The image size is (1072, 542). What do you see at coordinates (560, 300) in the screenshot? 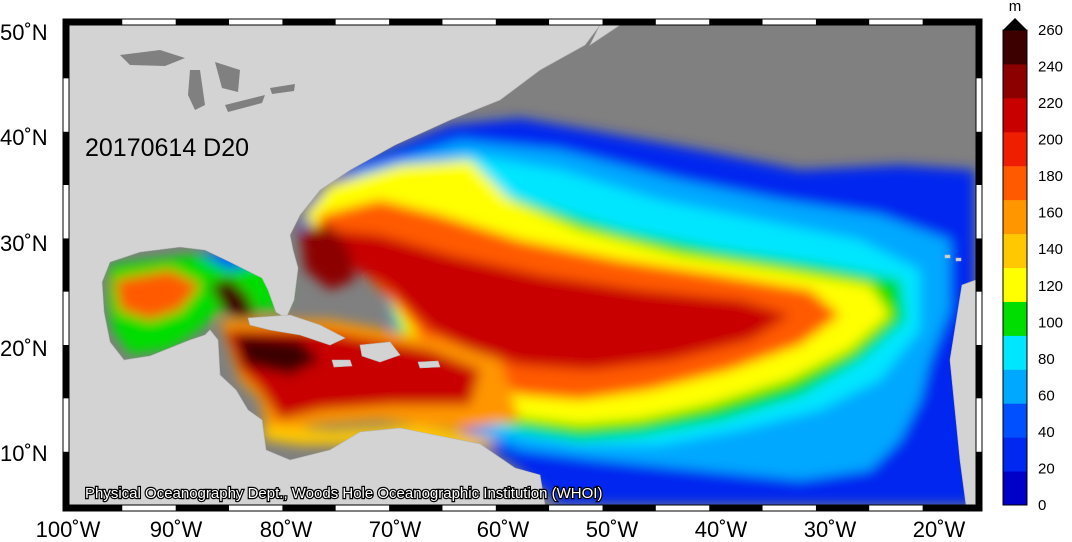
I see `d20-contour-220m` at bounding box center [560, 300].